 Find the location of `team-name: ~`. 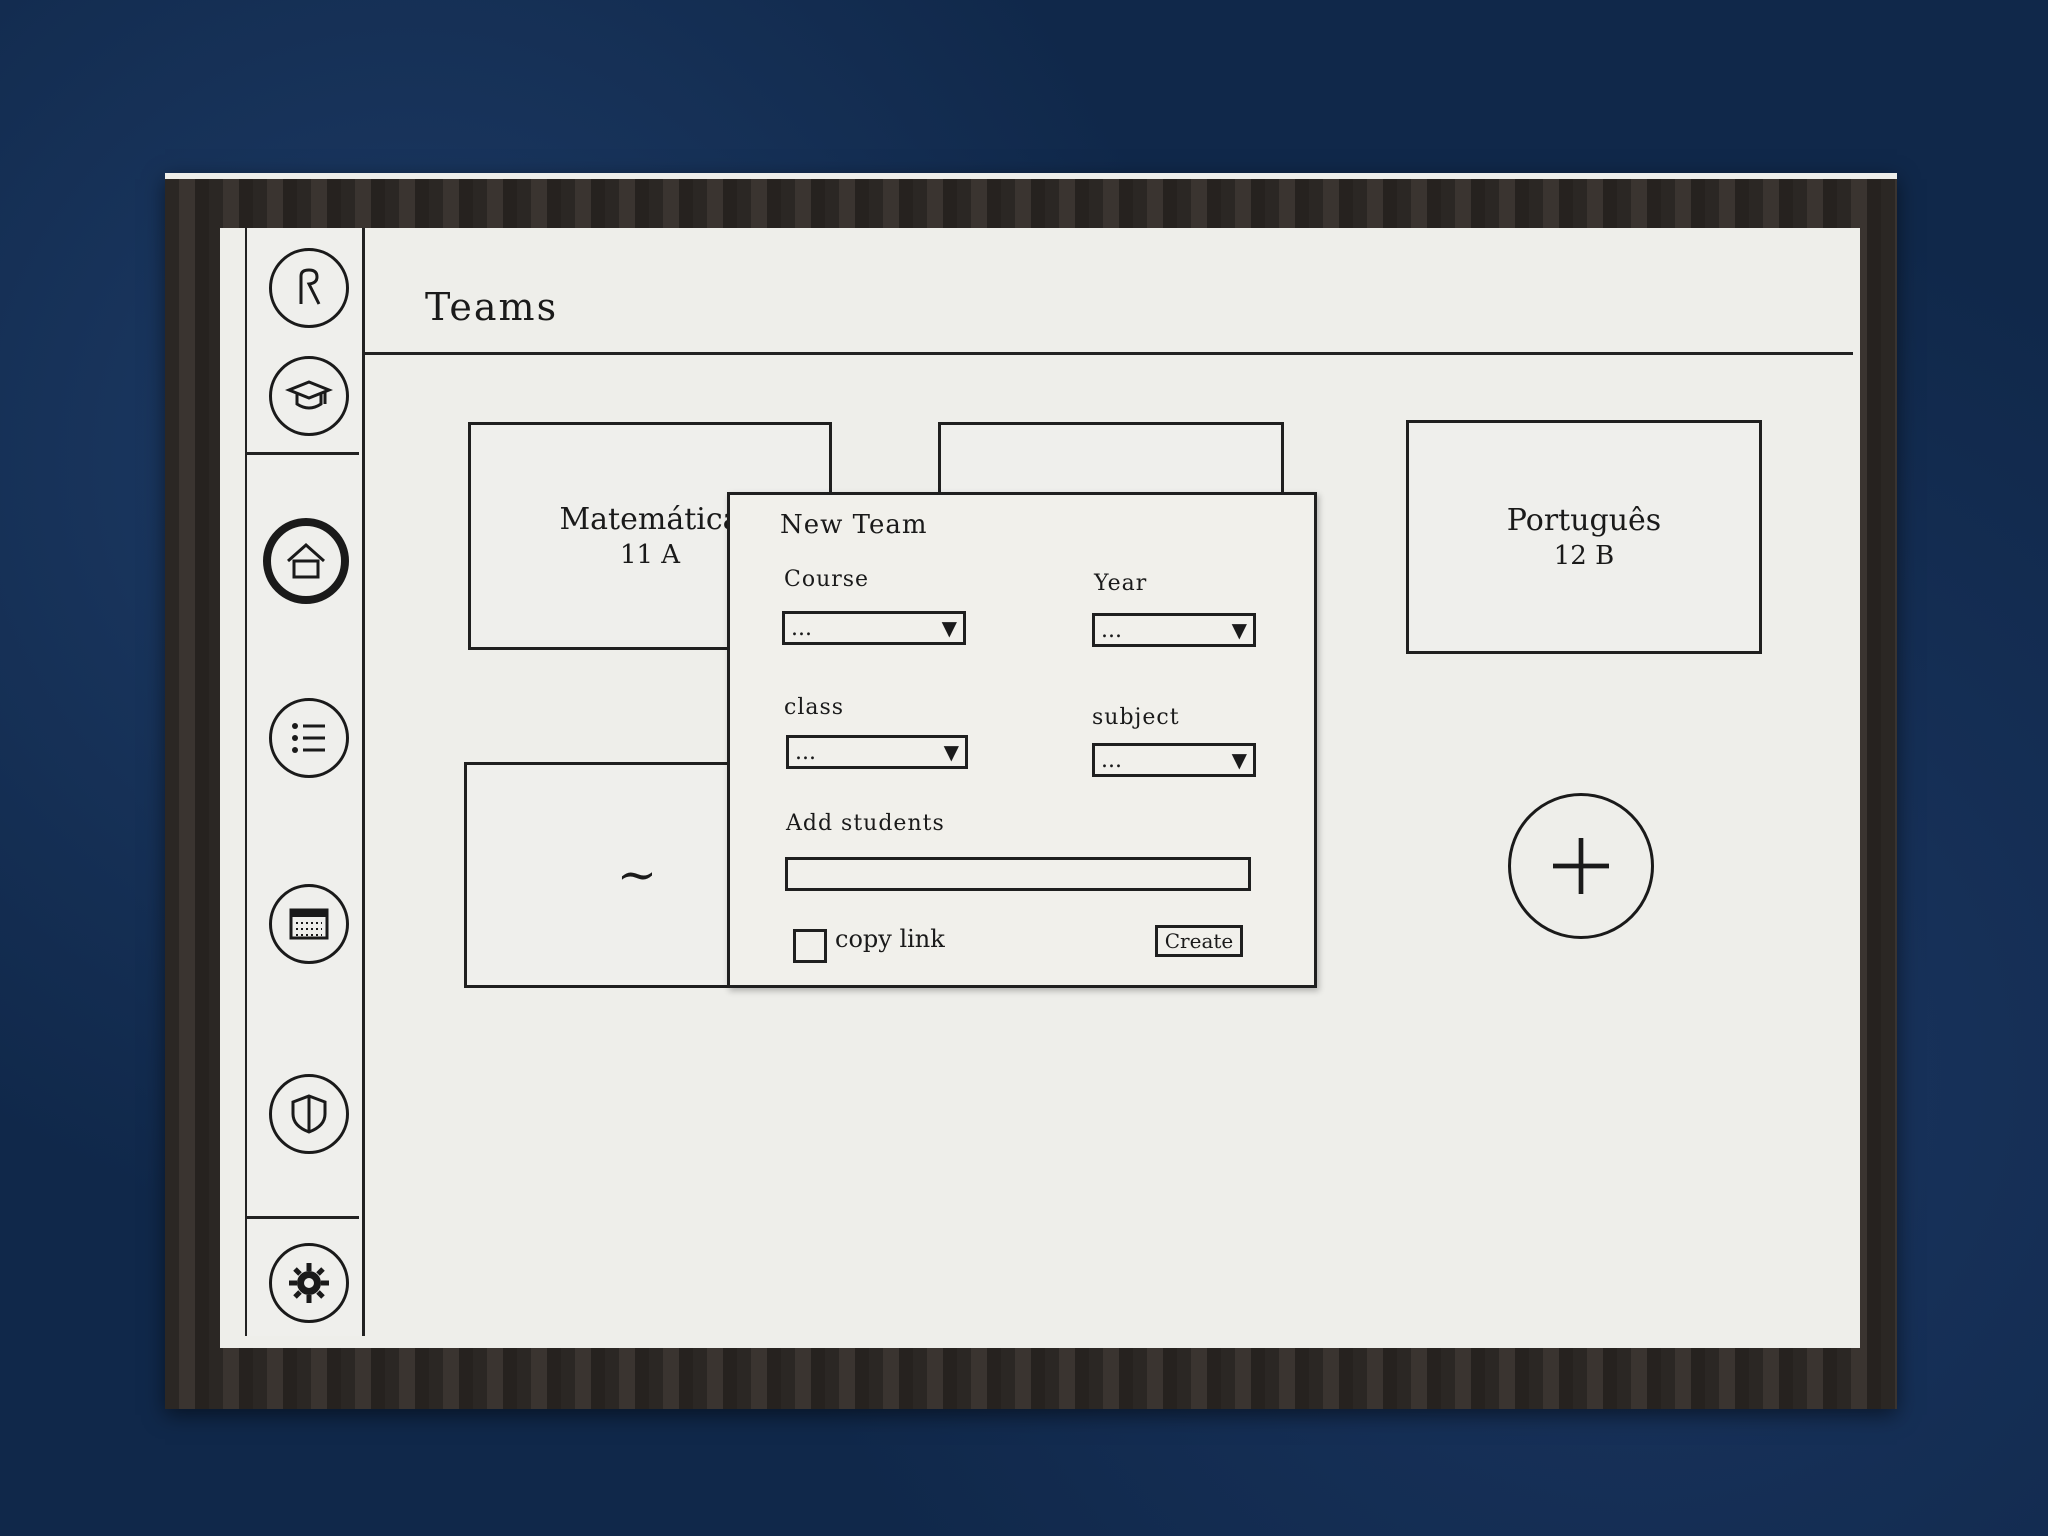

team-name: ~ is located at coordinates (637, 875).